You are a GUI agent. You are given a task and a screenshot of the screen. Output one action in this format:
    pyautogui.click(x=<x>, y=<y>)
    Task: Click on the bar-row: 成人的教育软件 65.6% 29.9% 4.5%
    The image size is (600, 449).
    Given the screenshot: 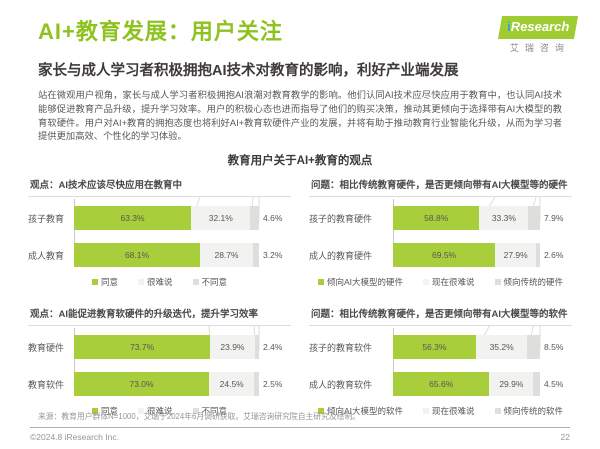 What is the action you would take?
    pyautogui.click(x=440, y=384)
    